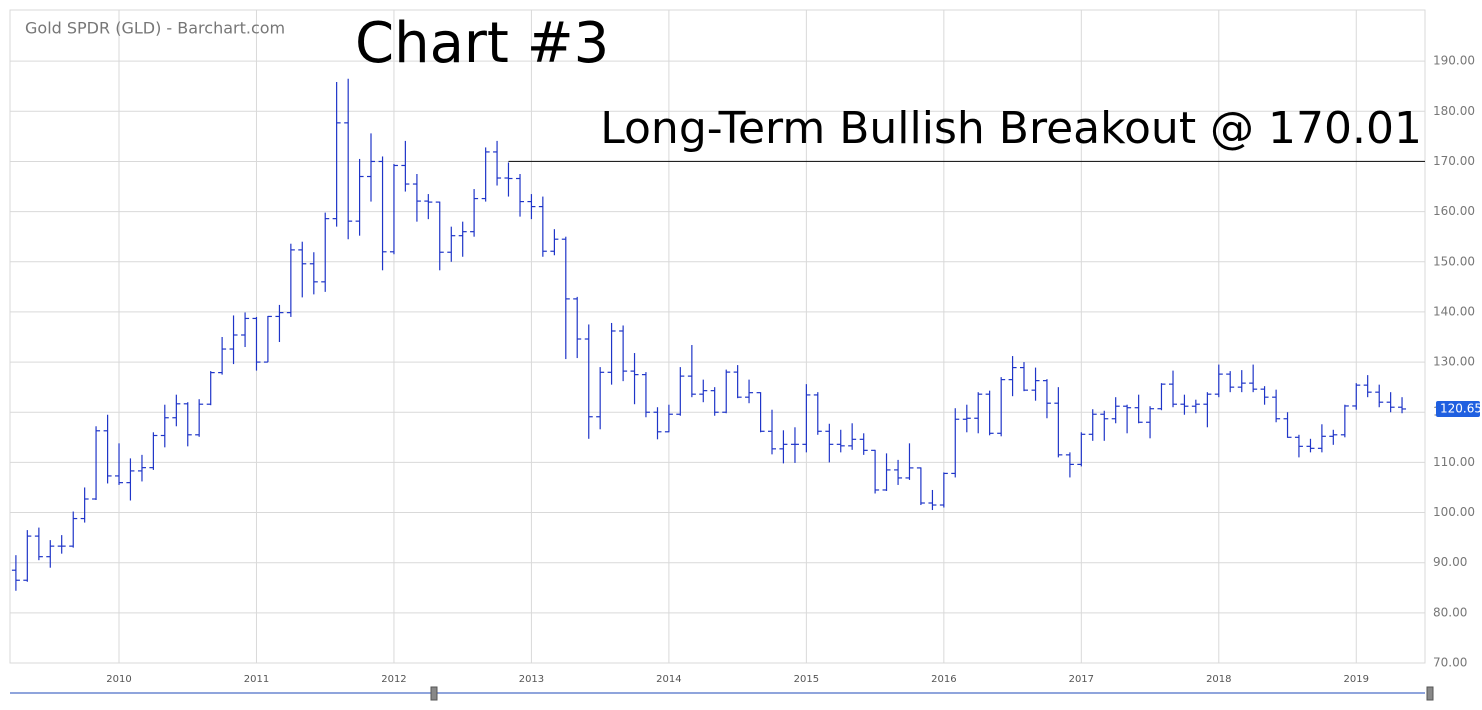 The width and height of the screenshot is (1482, 710). I want to click on x-tick-label: 2017, so click(1081, 679).